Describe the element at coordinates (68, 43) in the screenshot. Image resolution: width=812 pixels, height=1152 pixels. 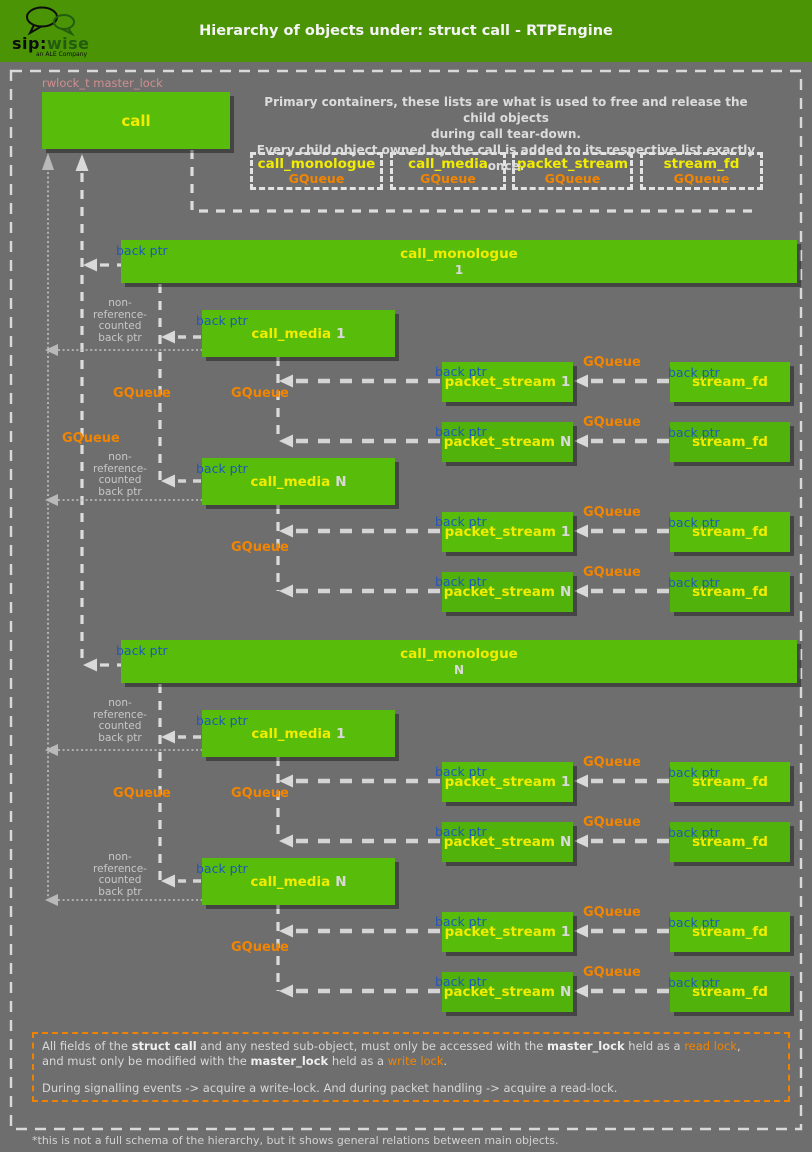
I see `logo-wise: wise` at that location.